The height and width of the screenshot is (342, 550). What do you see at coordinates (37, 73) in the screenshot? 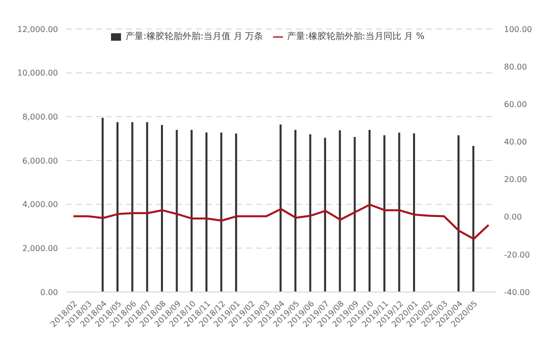
I see `y-tick-label: 10,000.00` at bounding box center [37, 73].